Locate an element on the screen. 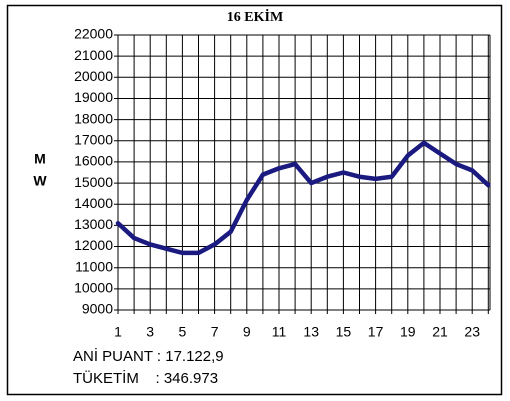  x-tick-label: 23 is located at coordinates (472, 332).